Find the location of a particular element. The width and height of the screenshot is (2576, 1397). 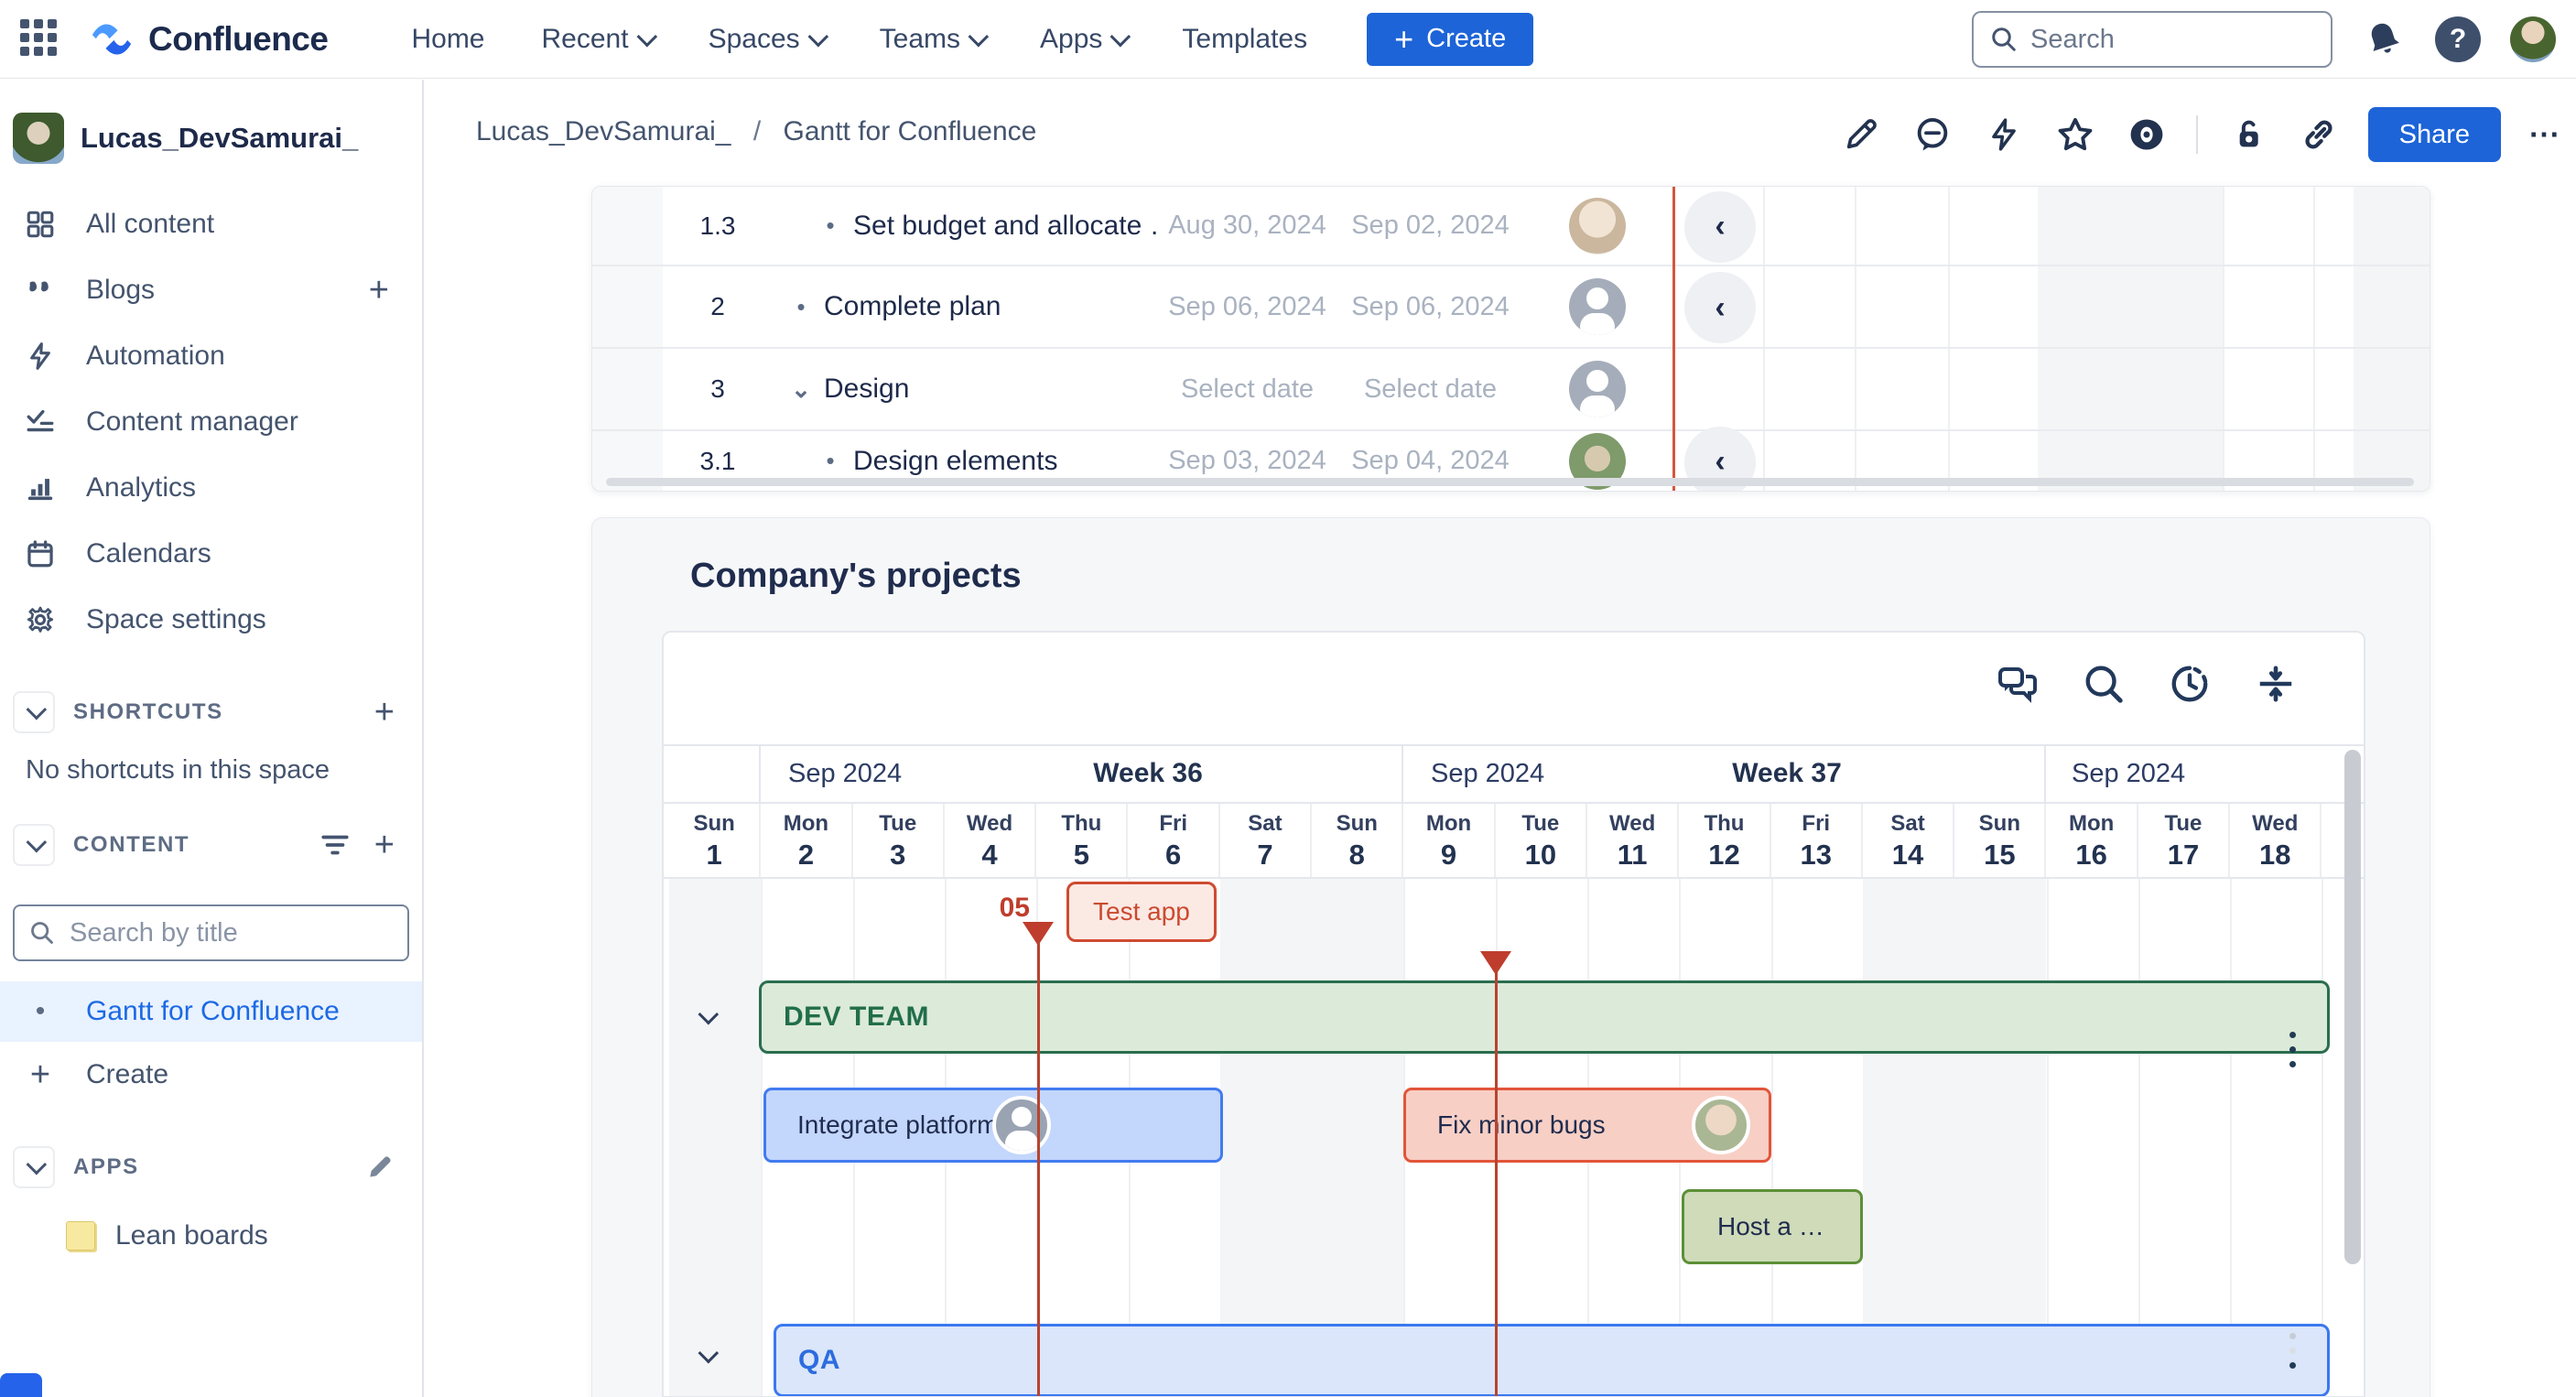

end-date-cell: Select date is located at coordinates (1430, 389).